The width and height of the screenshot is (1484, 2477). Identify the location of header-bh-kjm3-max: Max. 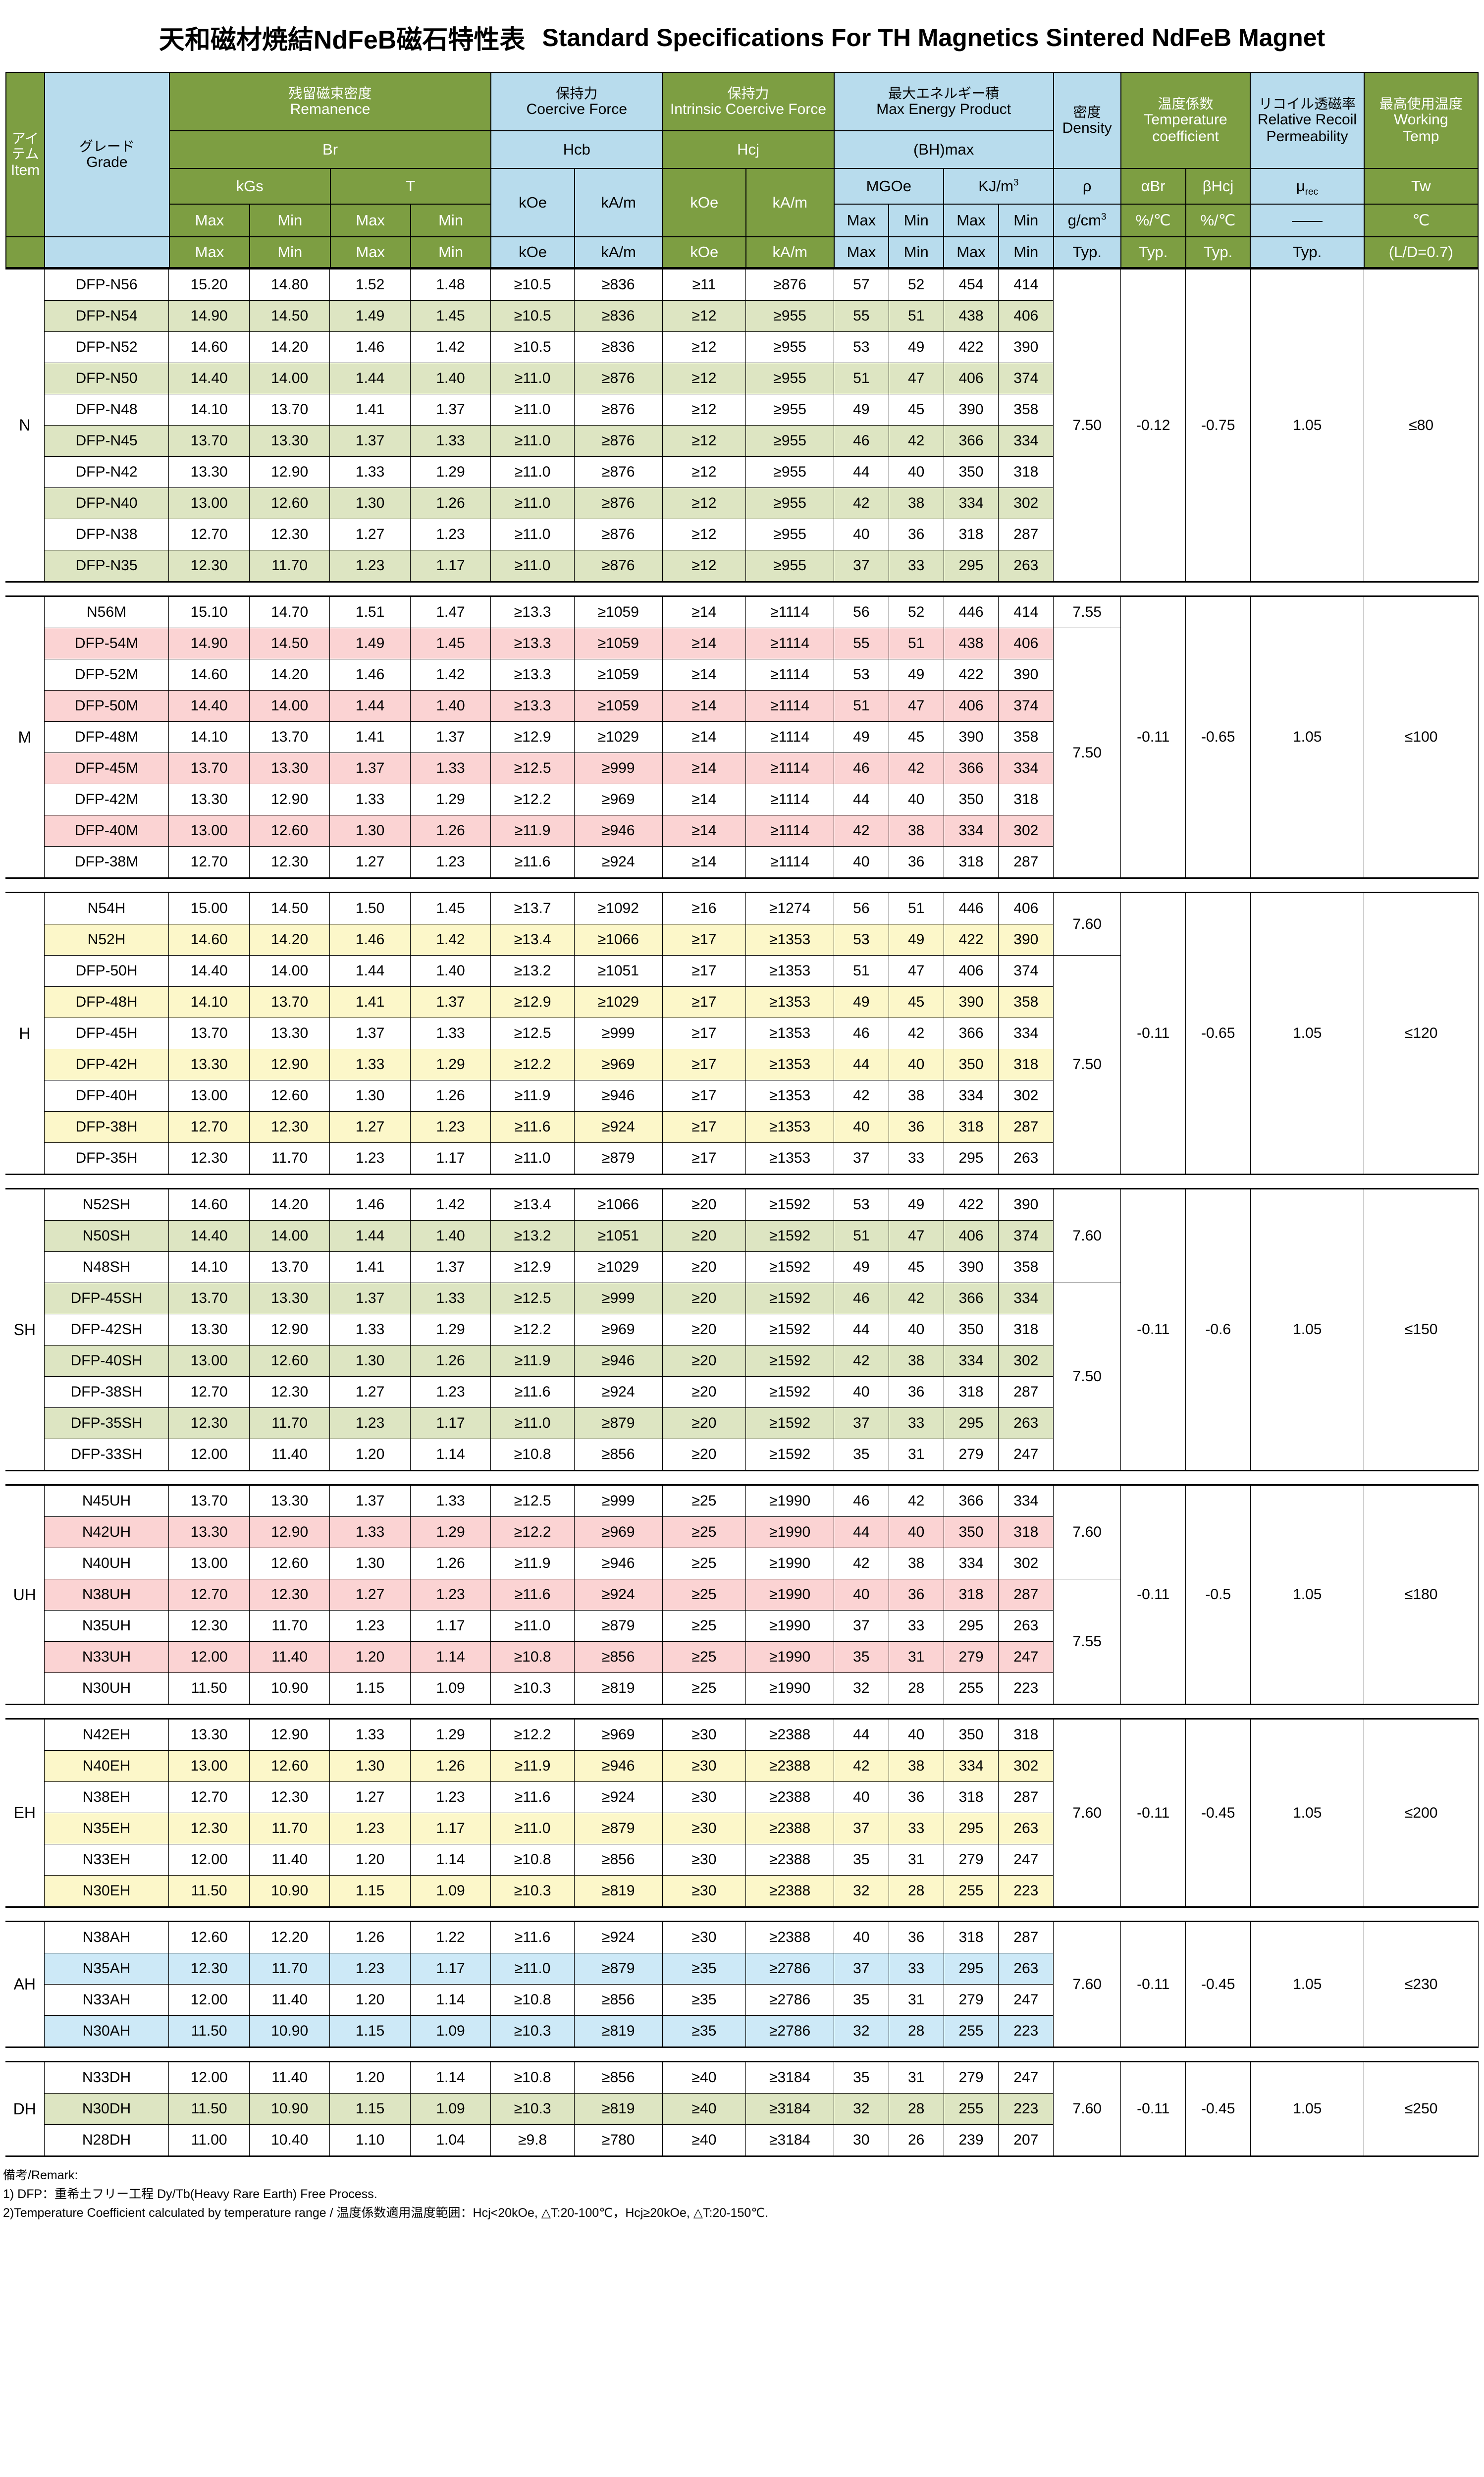
(971, 252).